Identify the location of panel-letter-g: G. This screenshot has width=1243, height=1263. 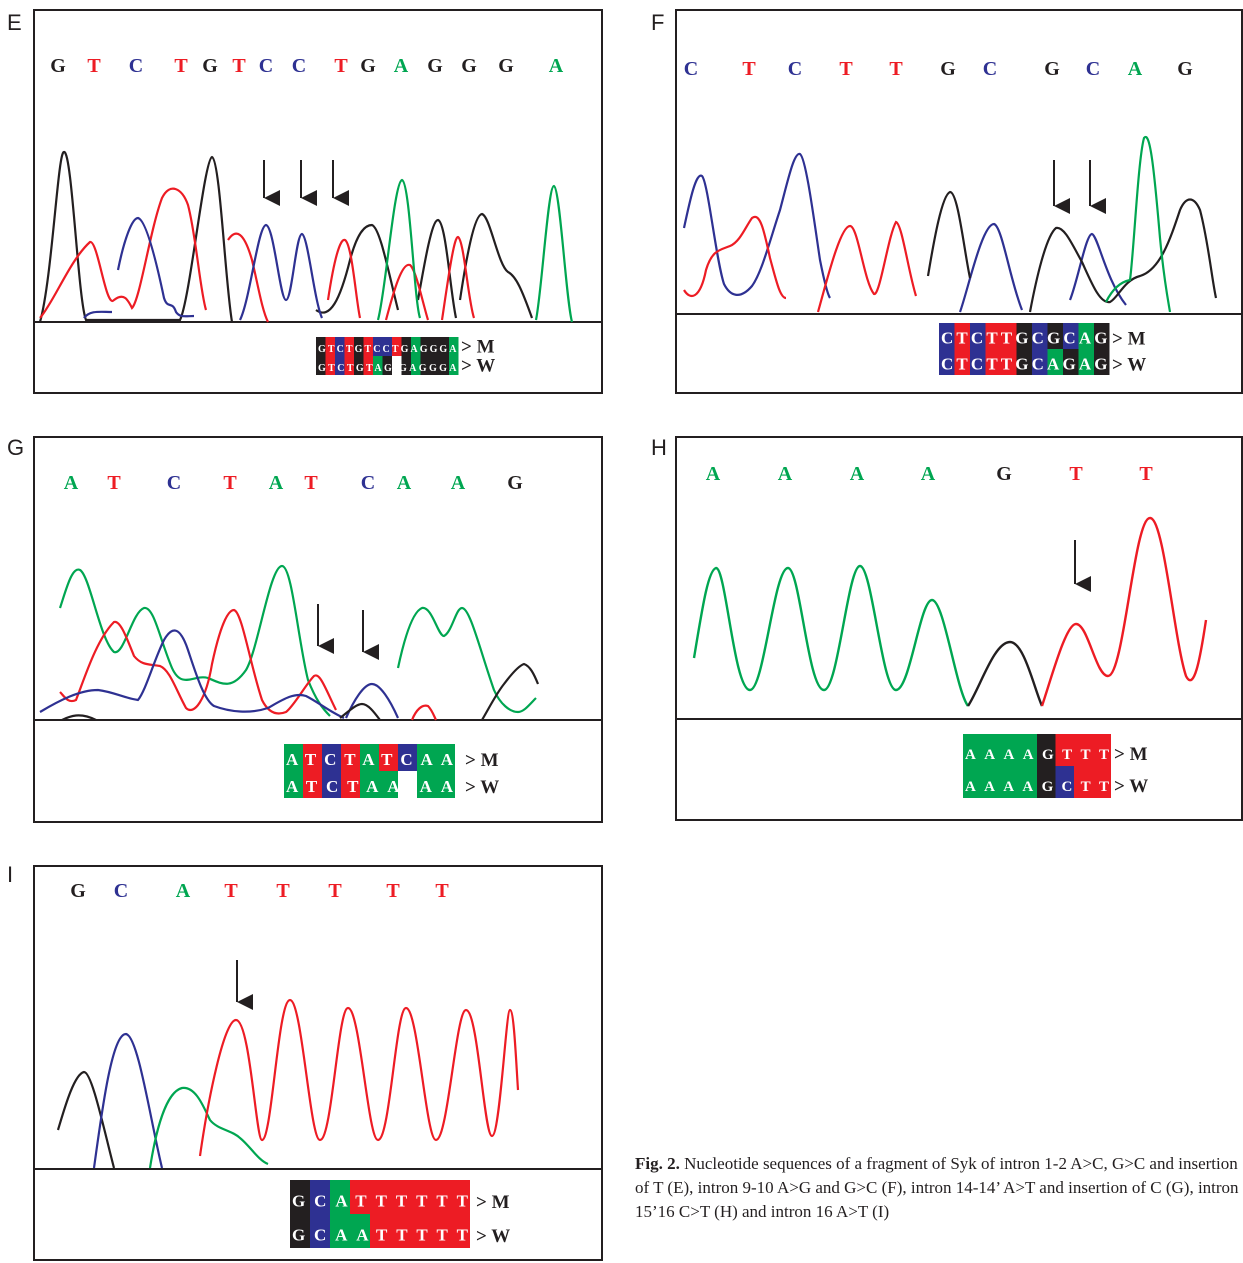
(16, 447).